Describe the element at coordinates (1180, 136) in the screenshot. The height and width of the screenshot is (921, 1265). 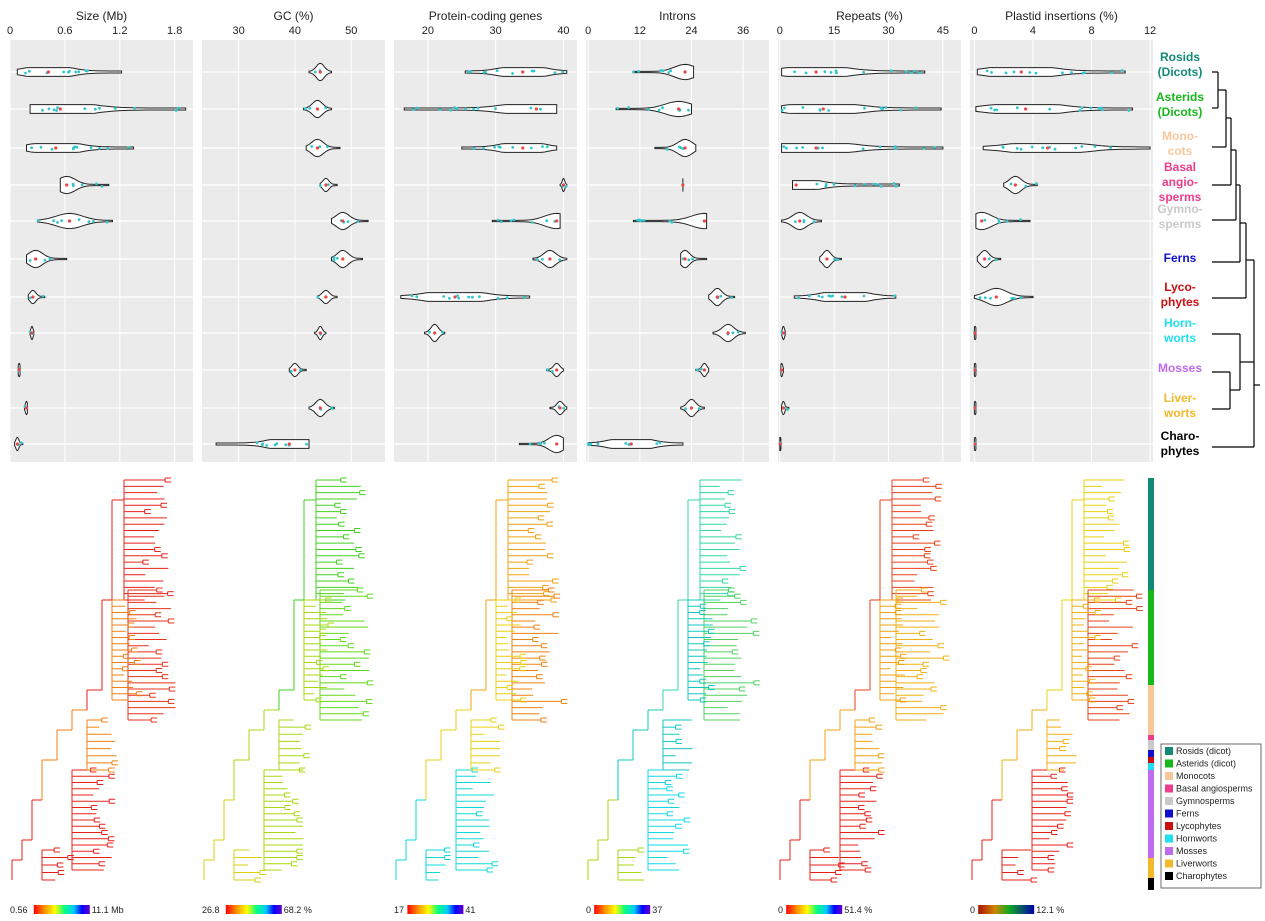
I see `group-label-2: Mono-` at that location.